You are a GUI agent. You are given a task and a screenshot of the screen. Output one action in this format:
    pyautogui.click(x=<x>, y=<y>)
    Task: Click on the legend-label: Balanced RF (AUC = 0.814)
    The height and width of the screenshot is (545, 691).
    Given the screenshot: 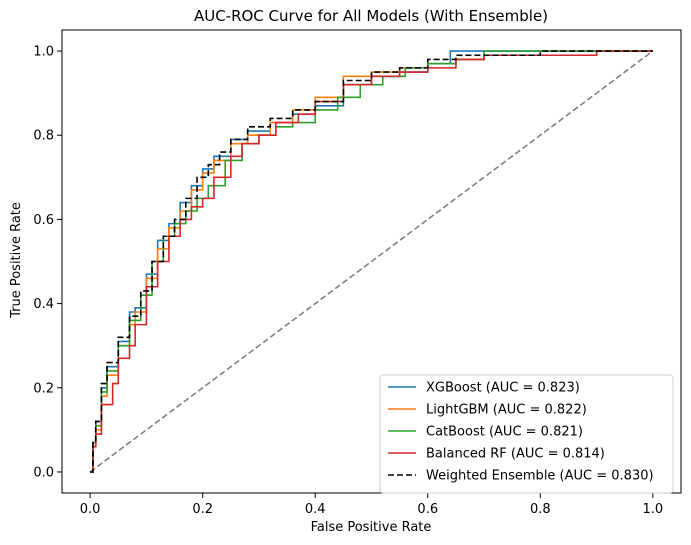 What is the action you would take?
    pyautogui.click(x=515, y=454)
    